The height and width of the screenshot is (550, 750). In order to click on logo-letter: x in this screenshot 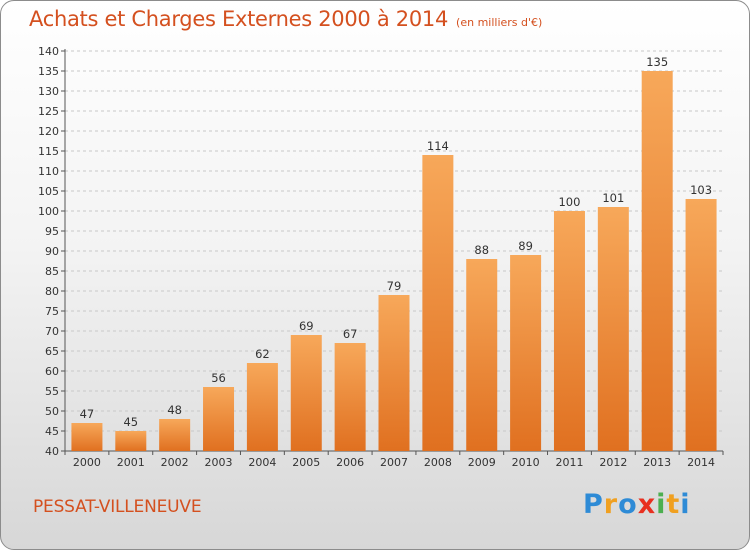, I will do `click(647, 504)`.